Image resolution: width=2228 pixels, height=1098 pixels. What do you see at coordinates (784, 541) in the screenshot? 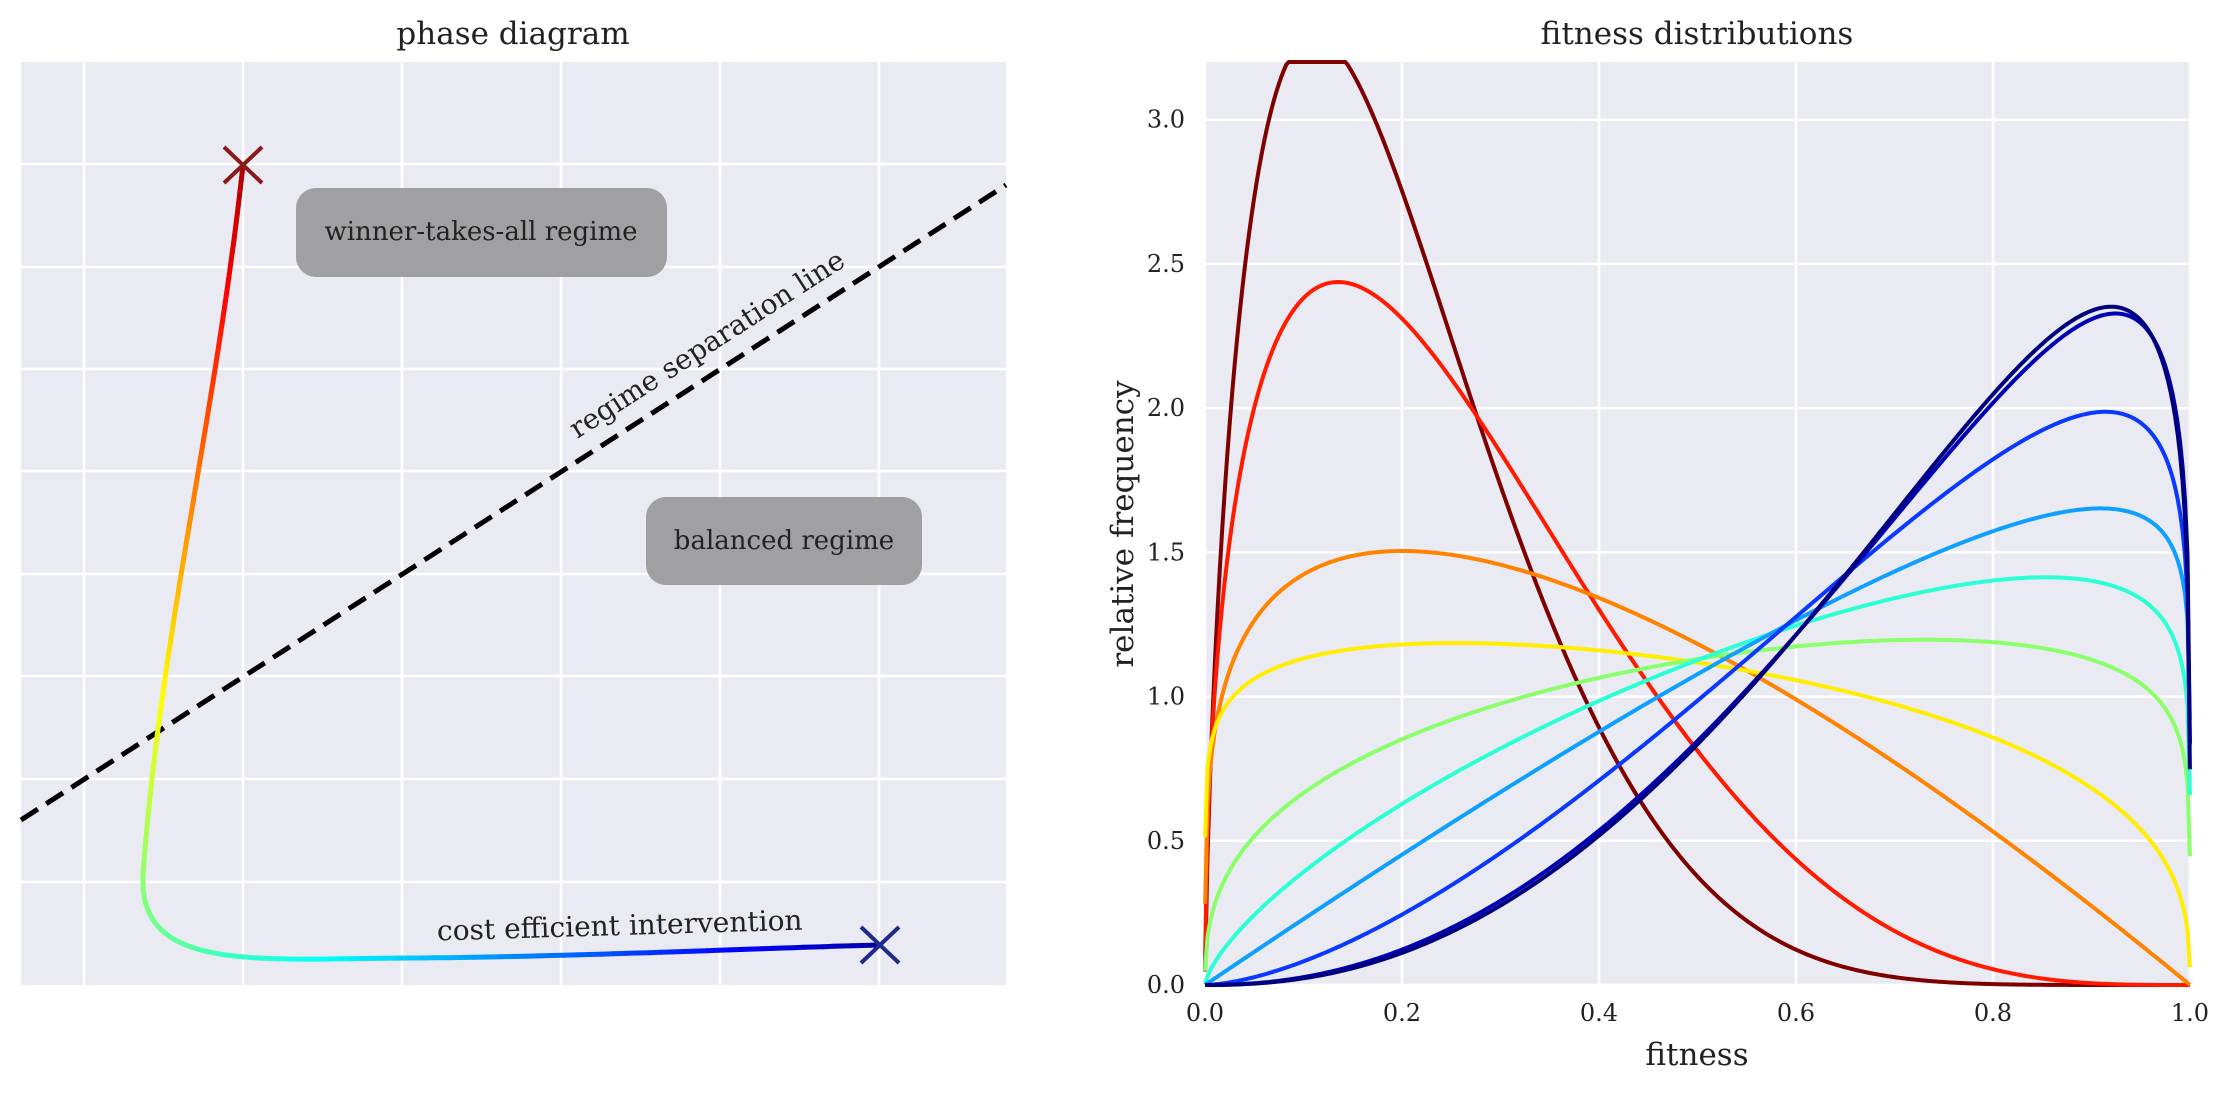
I see `balanced-regime-label: balanced regime` at bounding box center [784, 541].